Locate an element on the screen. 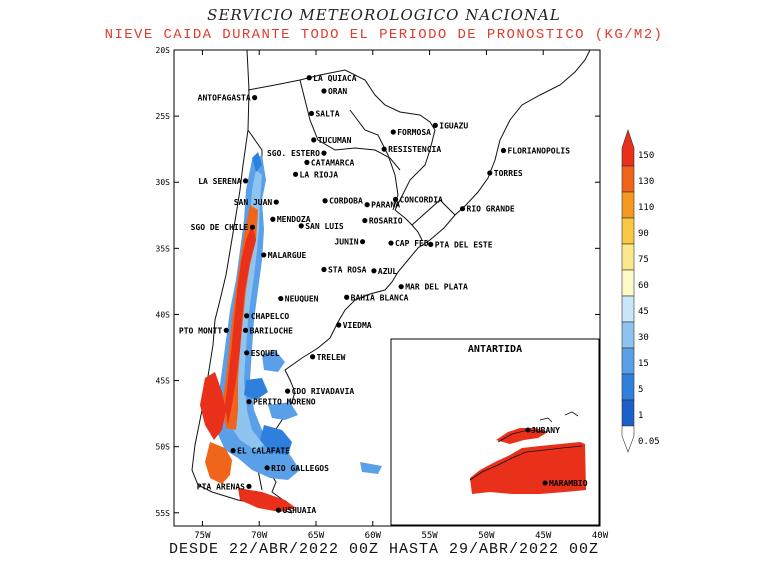 The image size is (768, 576). legend-label: 150 is located at coordinates (646, 156).